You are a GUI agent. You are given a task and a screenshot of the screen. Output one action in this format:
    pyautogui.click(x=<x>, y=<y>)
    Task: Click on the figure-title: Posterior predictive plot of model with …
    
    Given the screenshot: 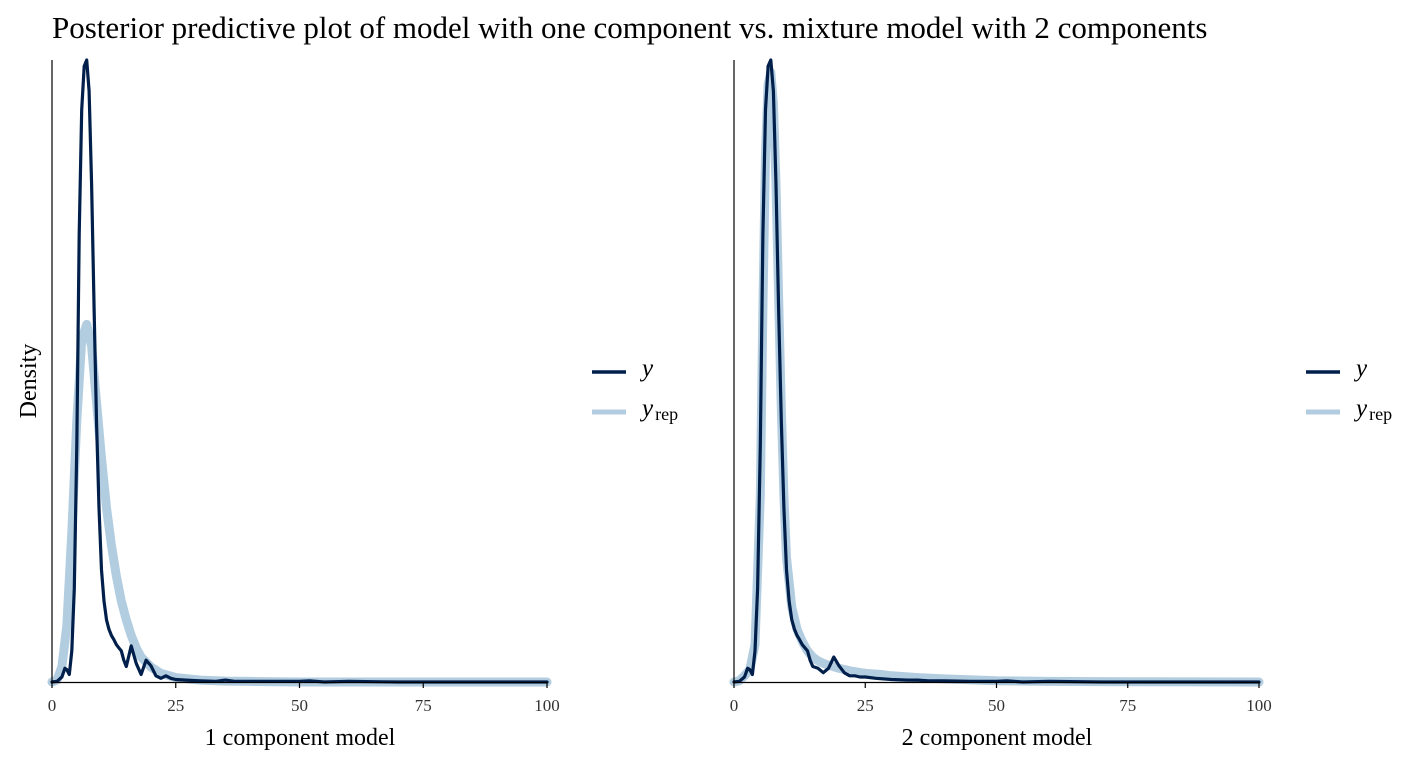 What is the action you would take?
    pyautogui.click(x=630, y=27)
    